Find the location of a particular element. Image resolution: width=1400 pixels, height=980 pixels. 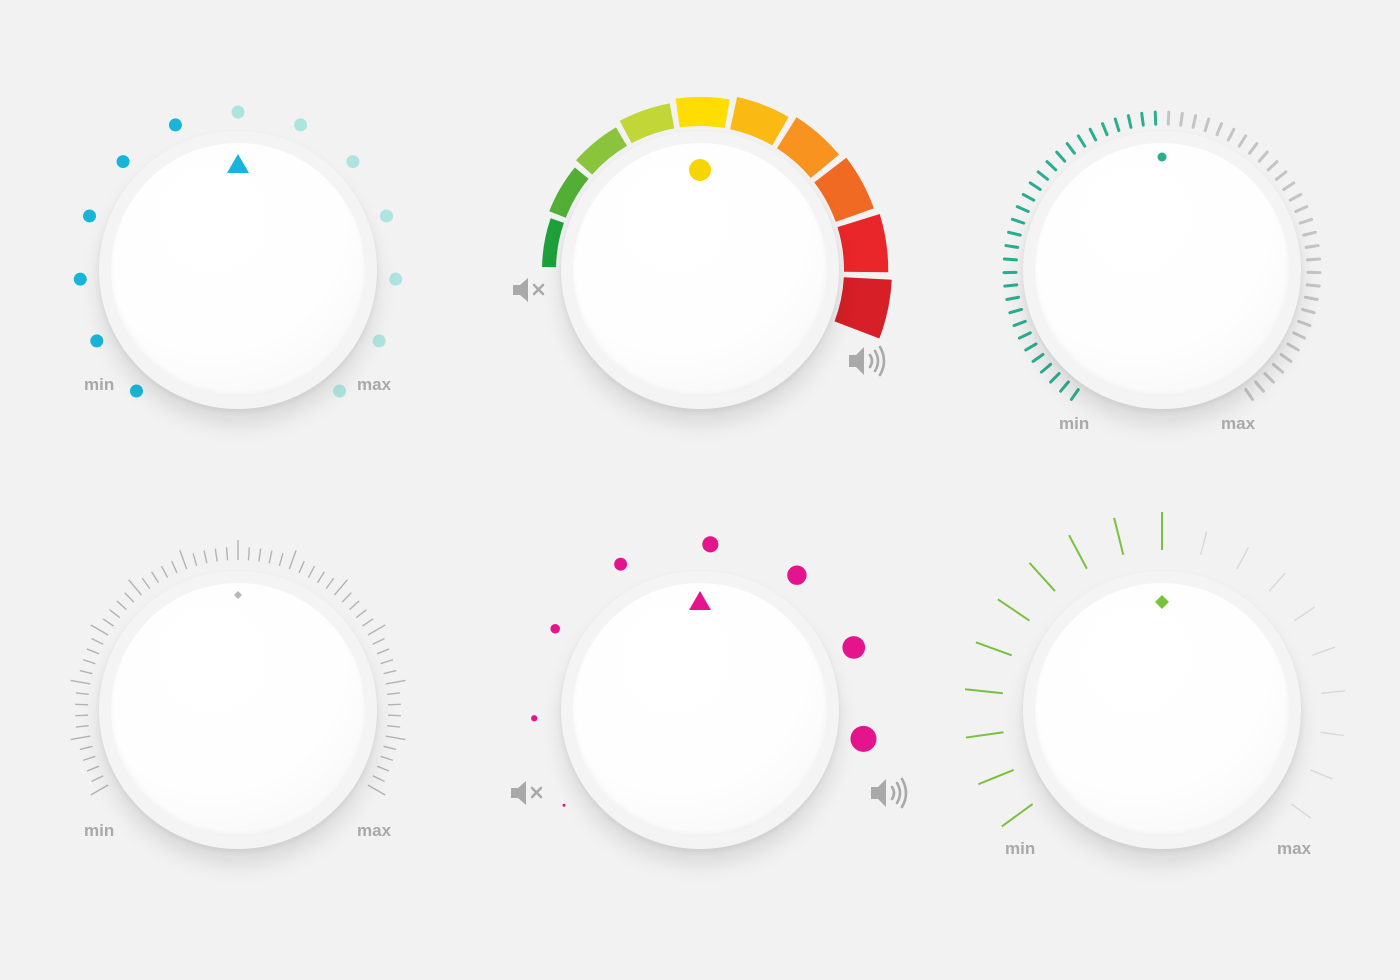

diamond-pointer-icon is located at coordinates (238, 595).